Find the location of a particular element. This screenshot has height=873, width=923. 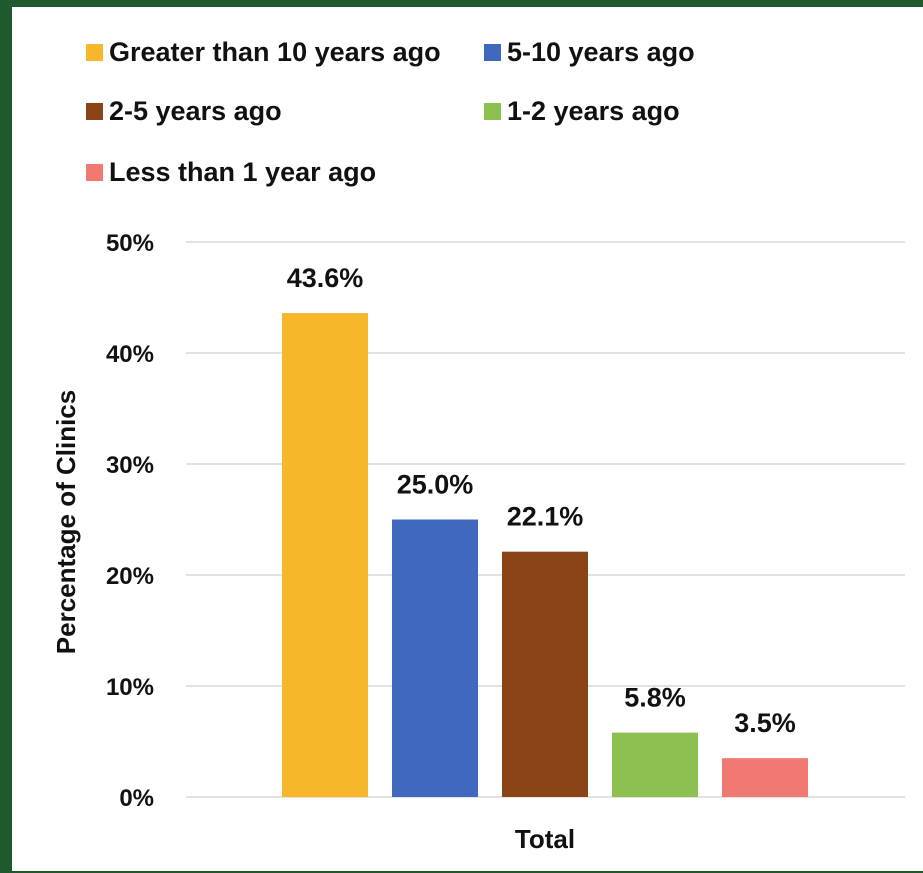

data-label: 25.0% is located at coordinates (435, 485).